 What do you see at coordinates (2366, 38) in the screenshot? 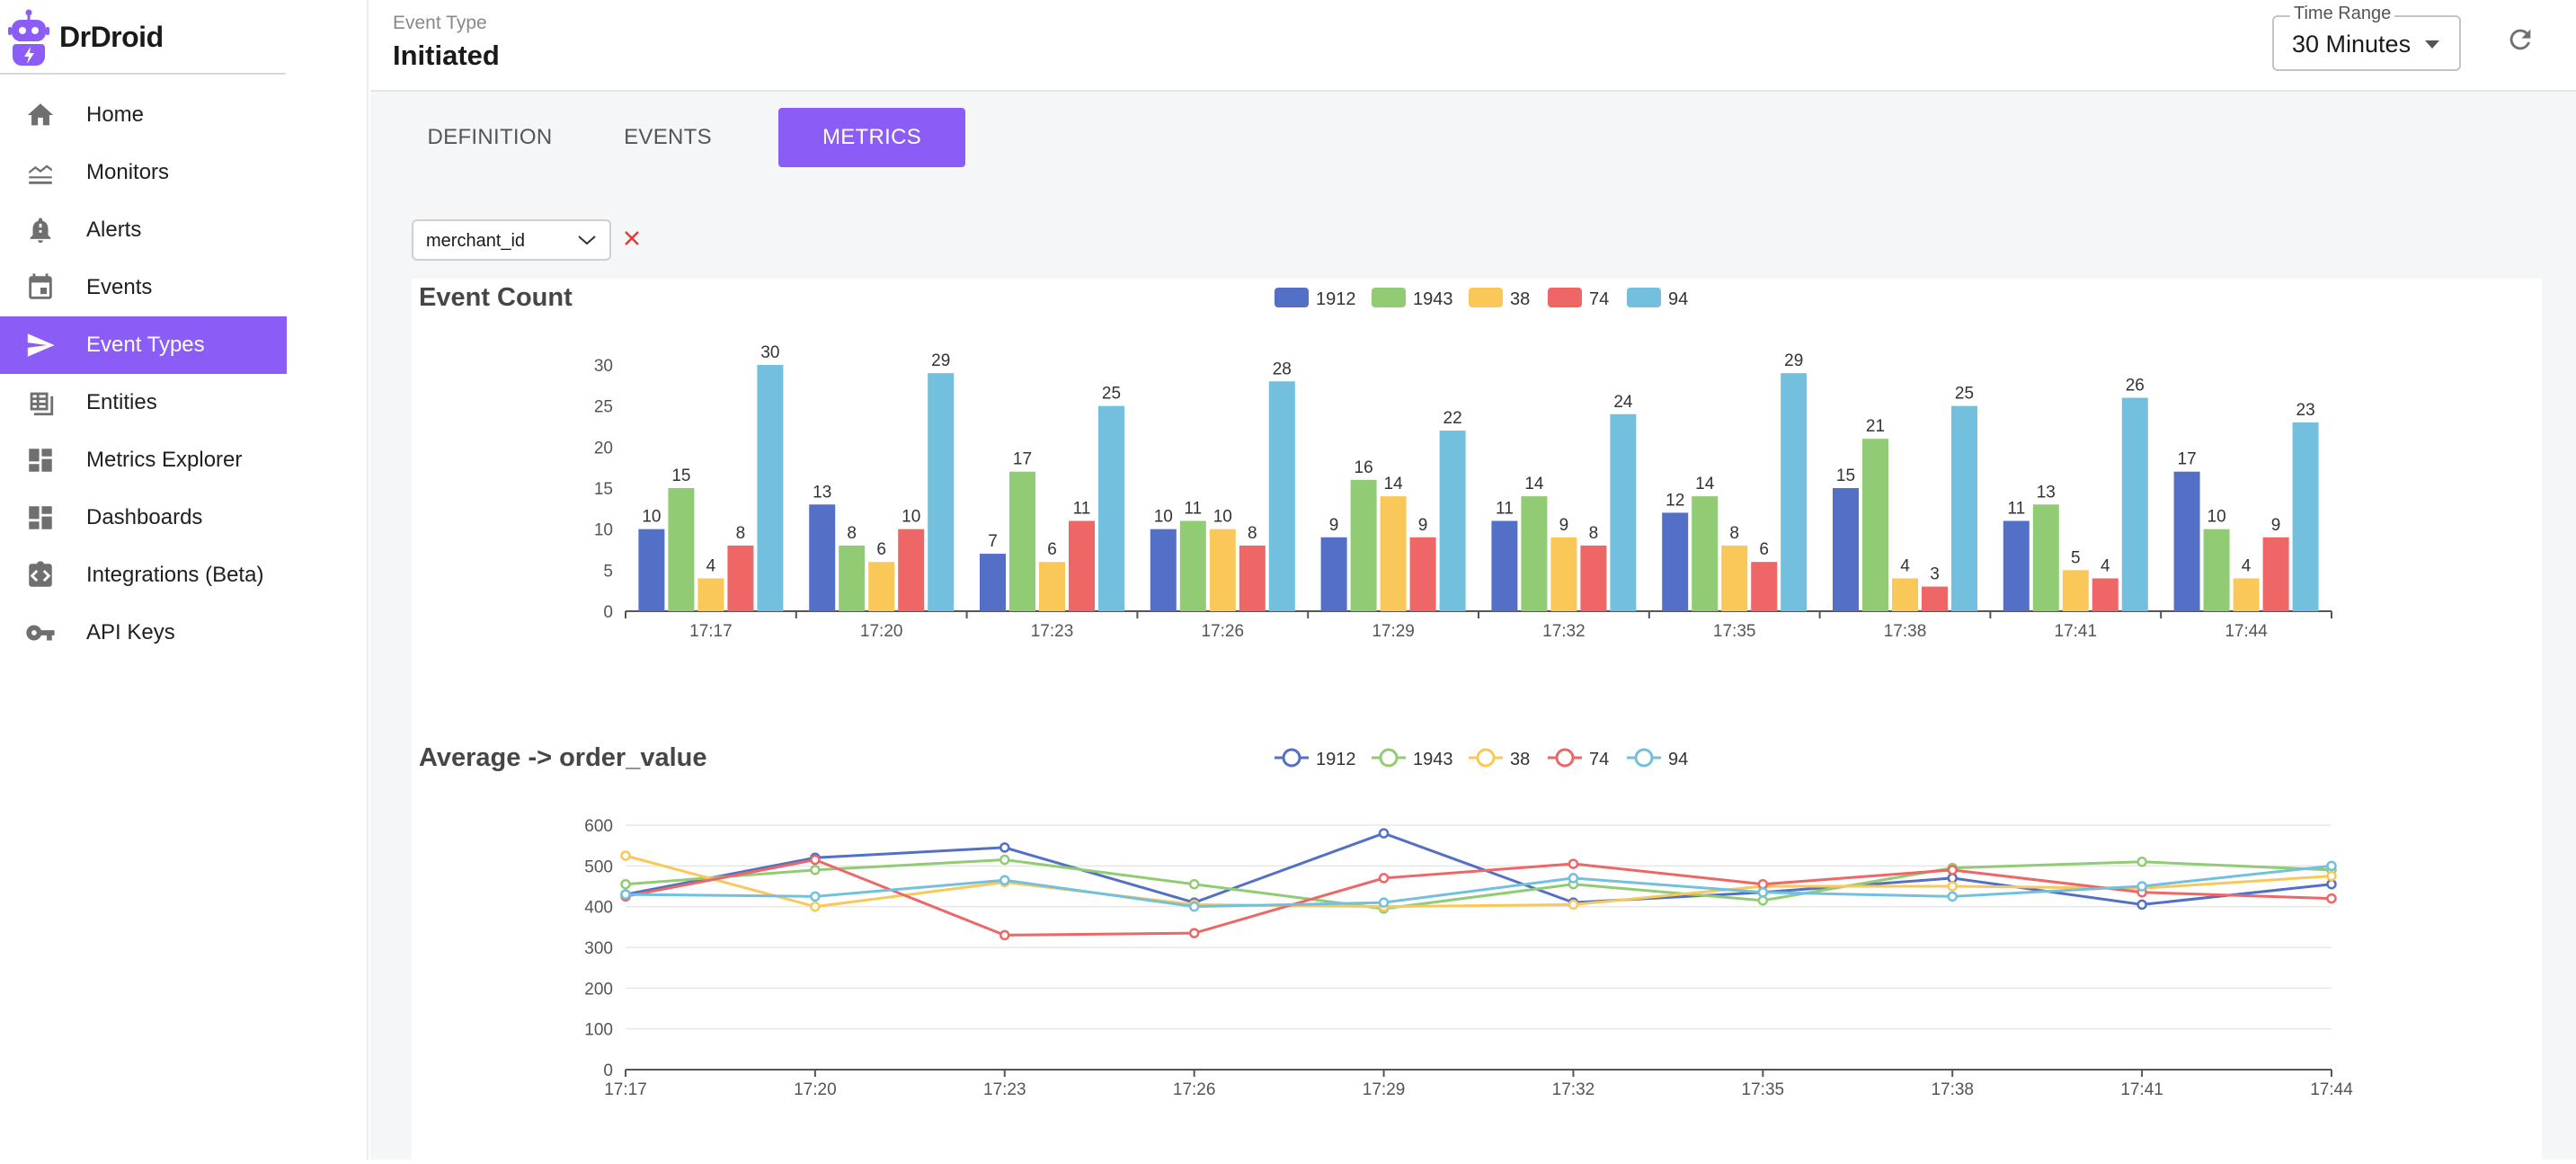
I see `time-range-select: Time Range 30 Minutes` at bounding box center [2366, 38].